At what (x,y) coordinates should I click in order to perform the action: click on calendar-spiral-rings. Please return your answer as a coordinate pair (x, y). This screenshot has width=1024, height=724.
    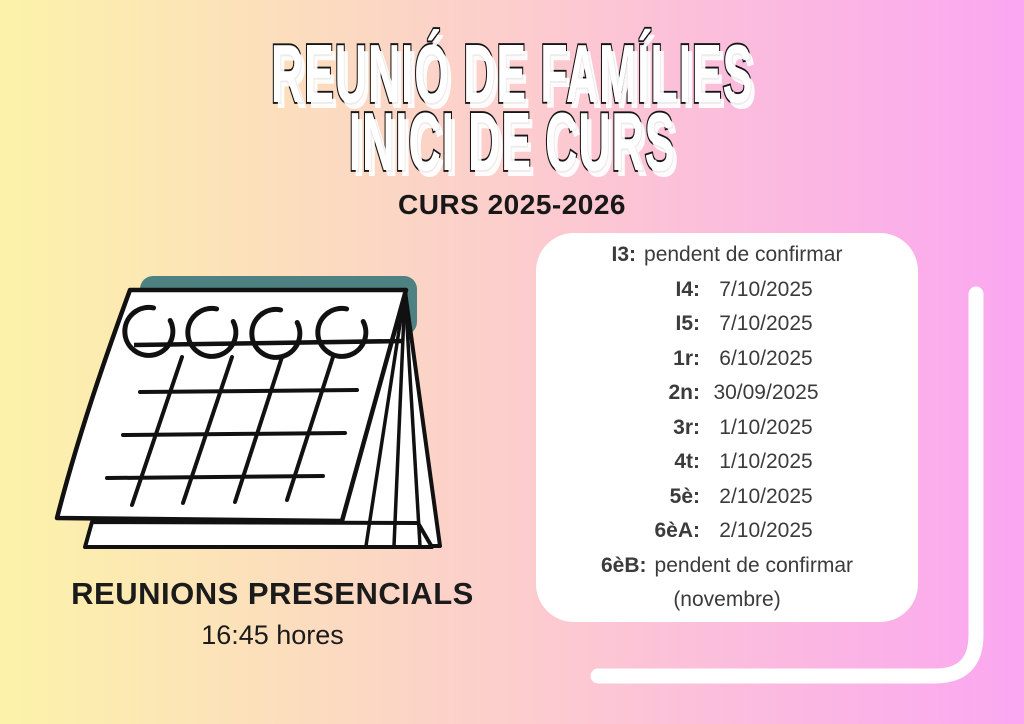
    Looking at the image, I should click on (245, 332).